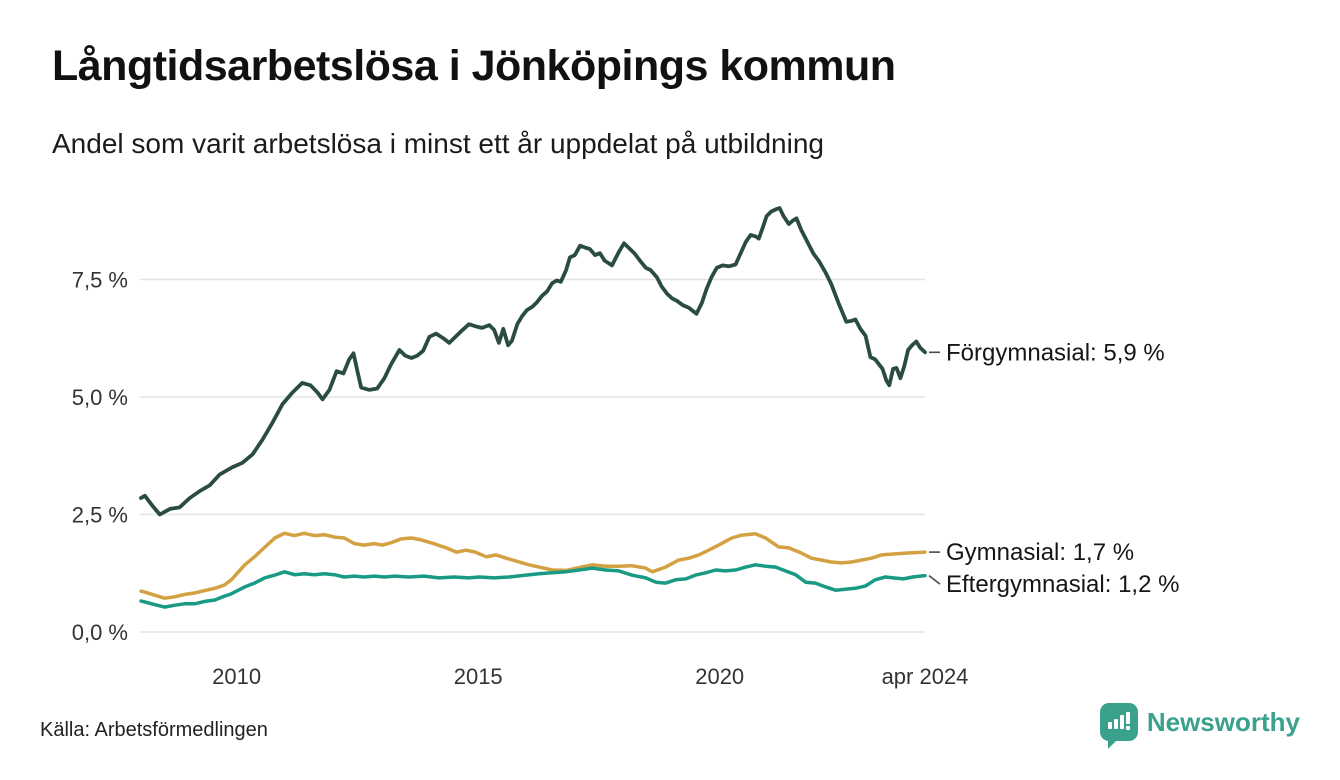 The image size is (1340, 780). Describe the element at coordinates (934, 579) in the screenshot. I see `series-label-dash-eftergymnasial` at that location.